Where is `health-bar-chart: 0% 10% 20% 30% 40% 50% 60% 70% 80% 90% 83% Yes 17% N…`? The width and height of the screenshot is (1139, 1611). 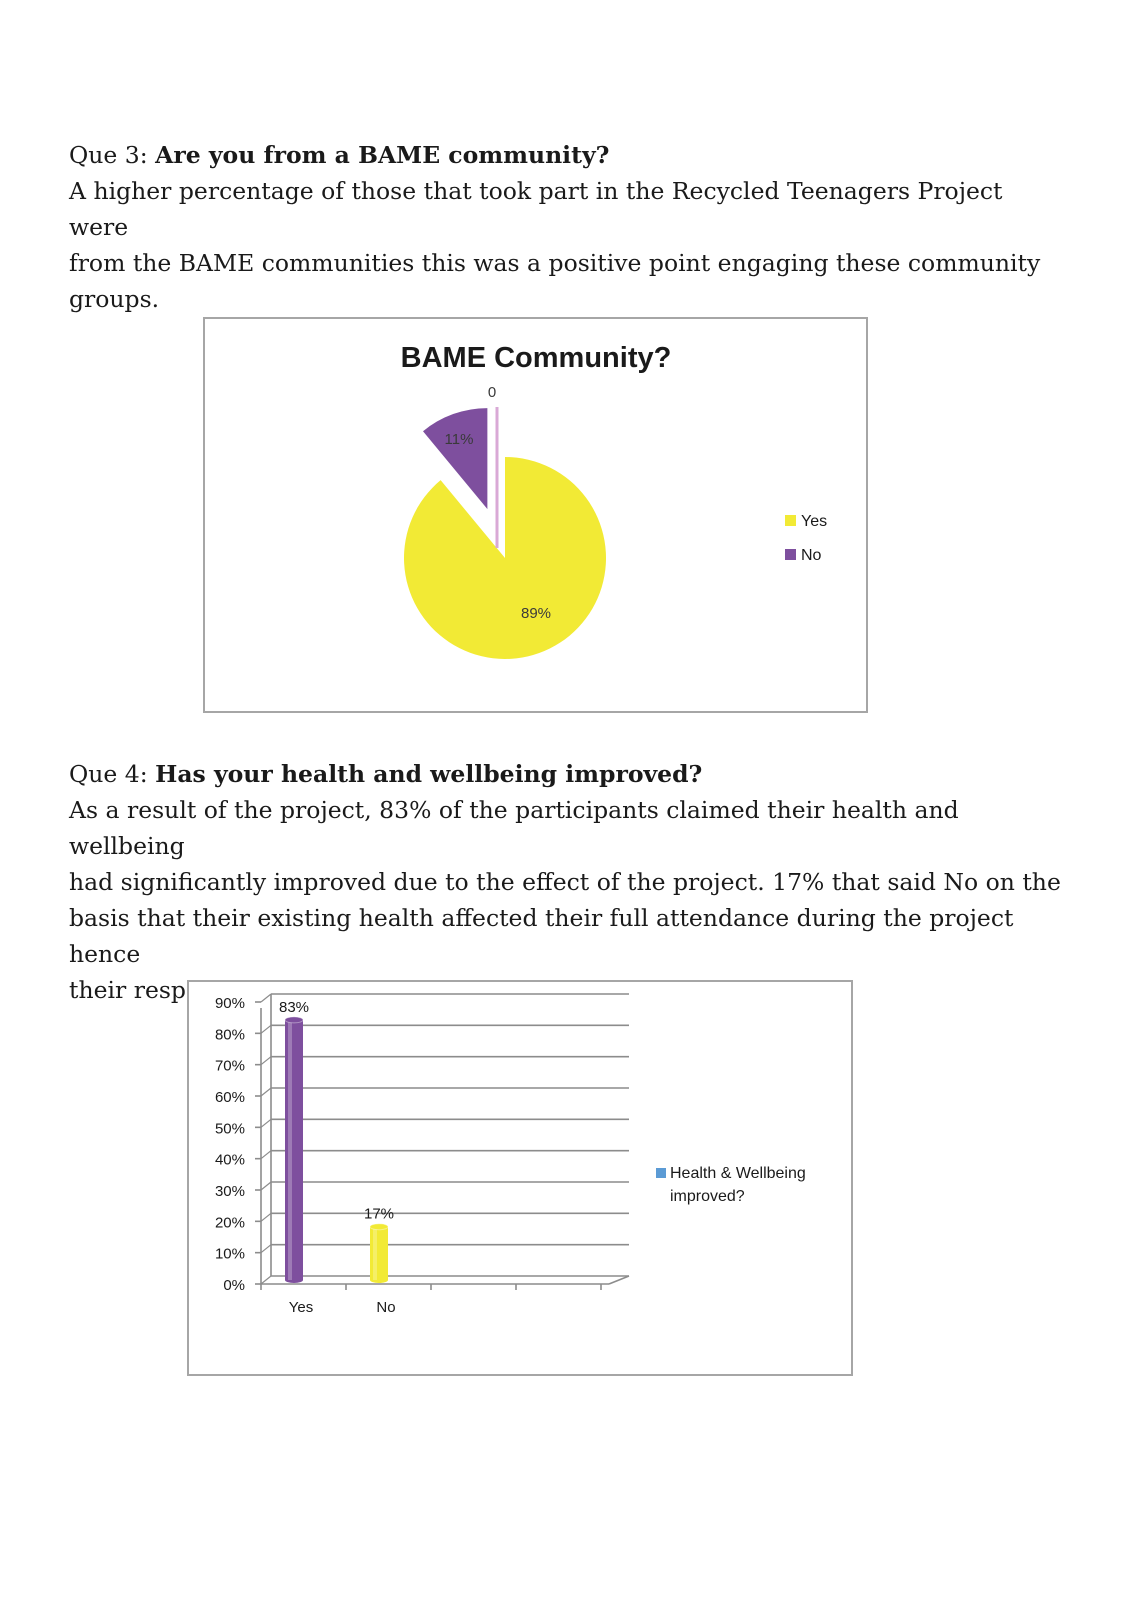
health-bar-chart: 0% 10% 20% 30% 40% 50% 60% 70% 80% 90% 83% Yes 17% N… is located at coordinates (520, 1178).